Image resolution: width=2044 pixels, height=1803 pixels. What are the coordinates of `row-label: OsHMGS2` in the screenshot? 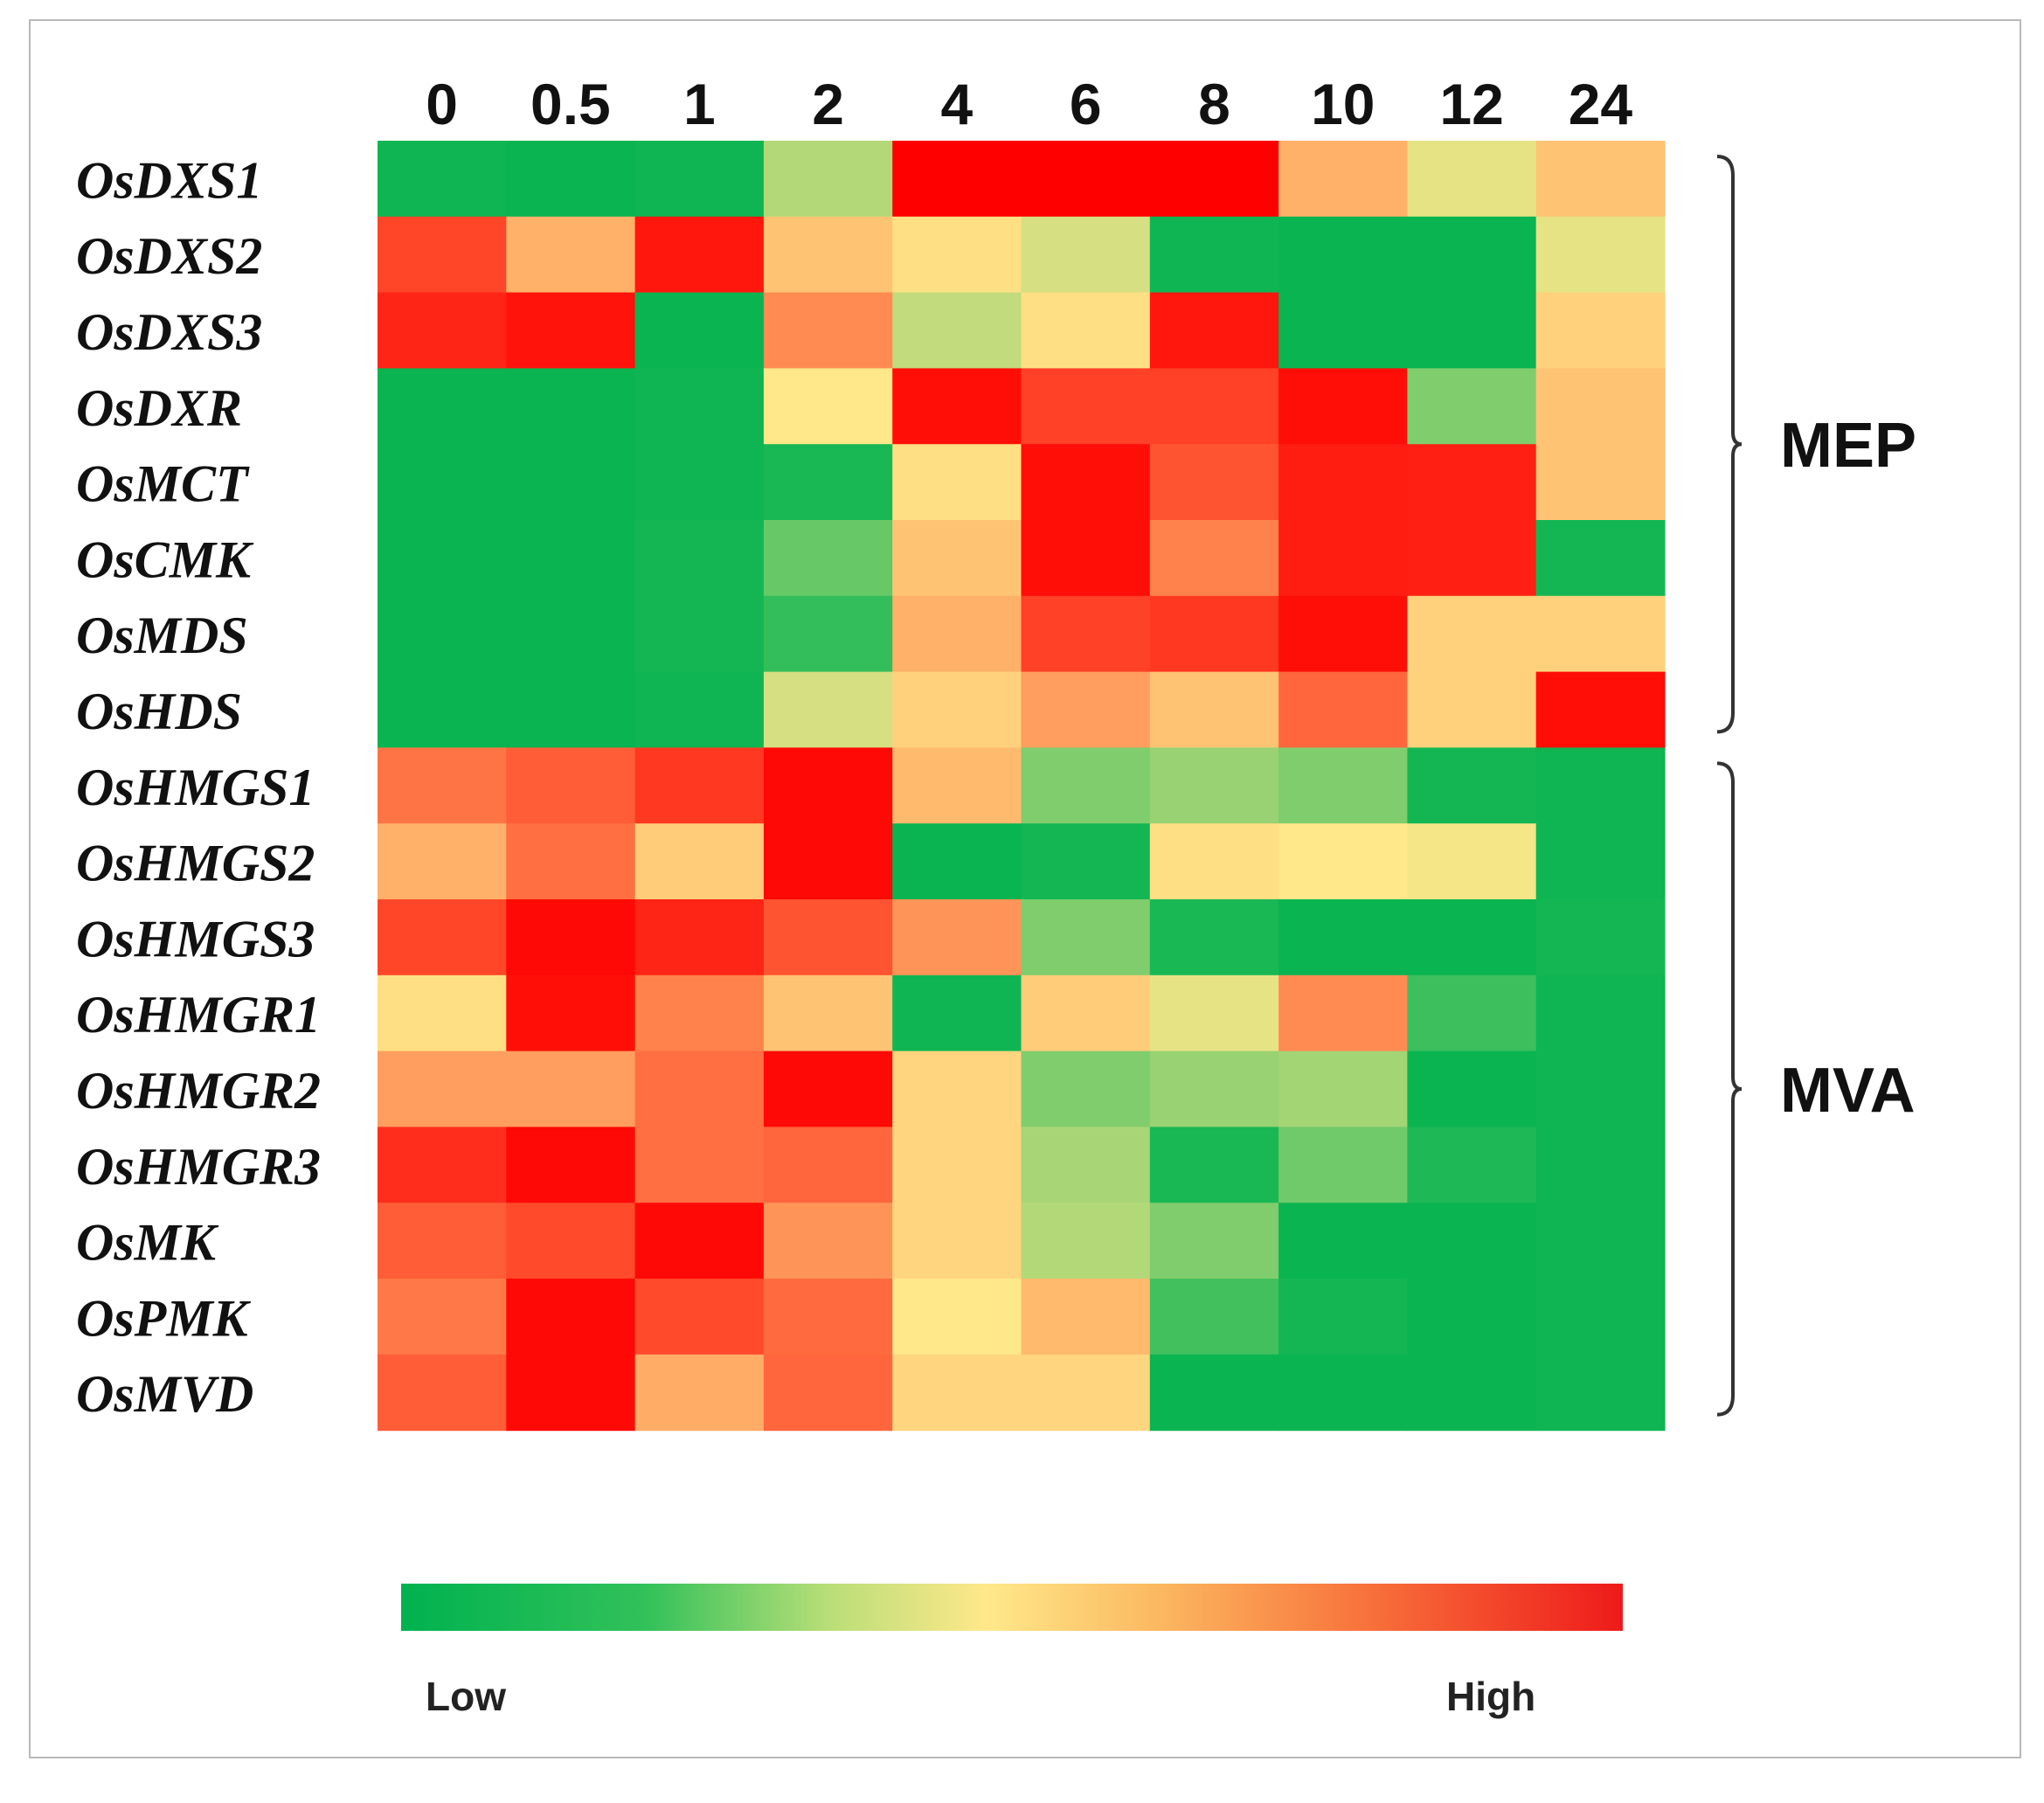 It's located at (195, 863).